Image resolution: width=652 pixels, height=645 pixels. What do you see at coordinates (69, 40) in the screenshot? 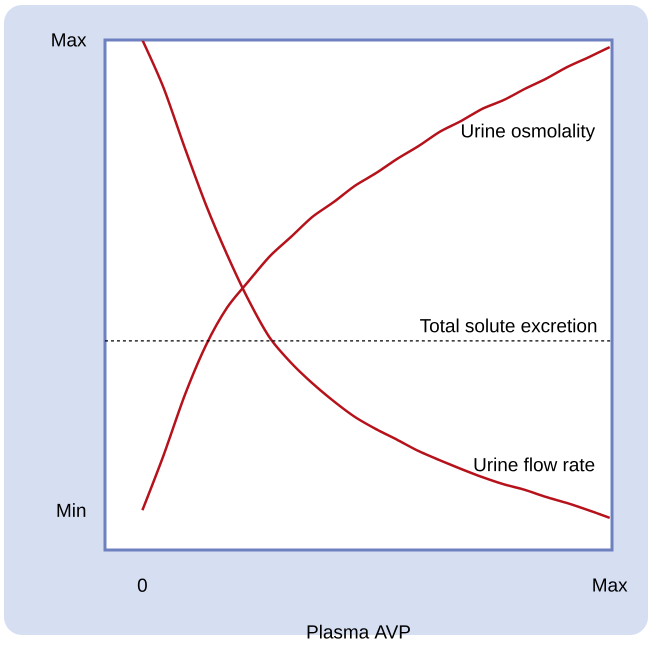
I see `text: Max` at bounding box center [69, 40].